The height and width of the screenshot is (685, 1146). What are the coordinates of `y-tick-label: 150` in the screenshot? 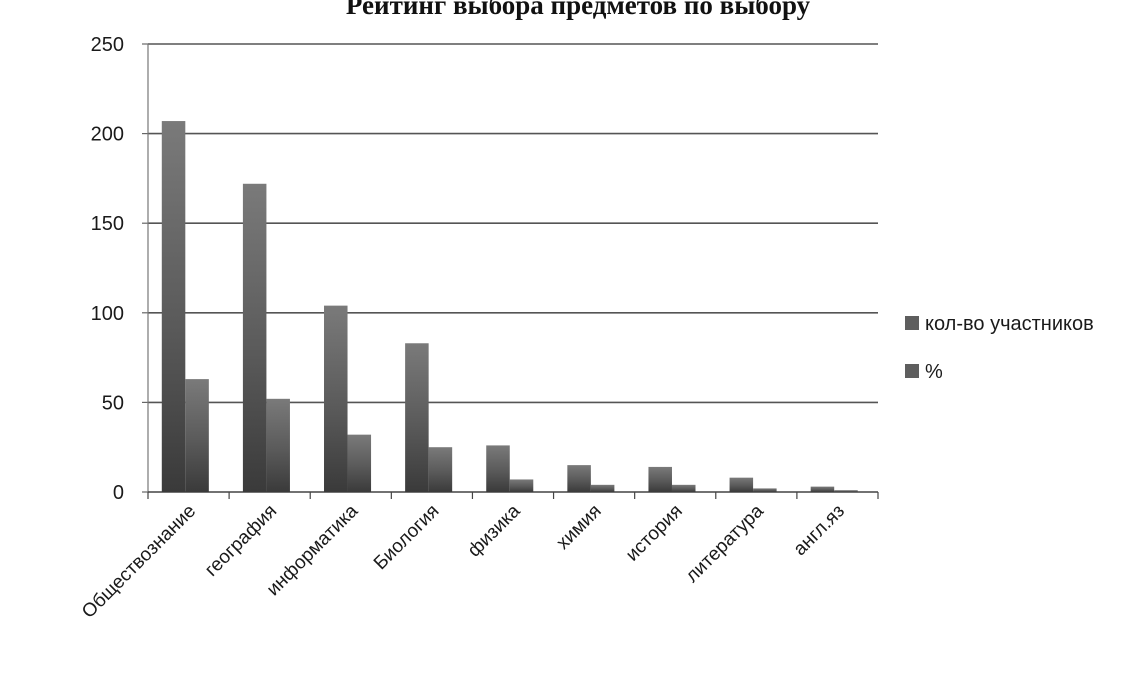 It's located at (107, 224).